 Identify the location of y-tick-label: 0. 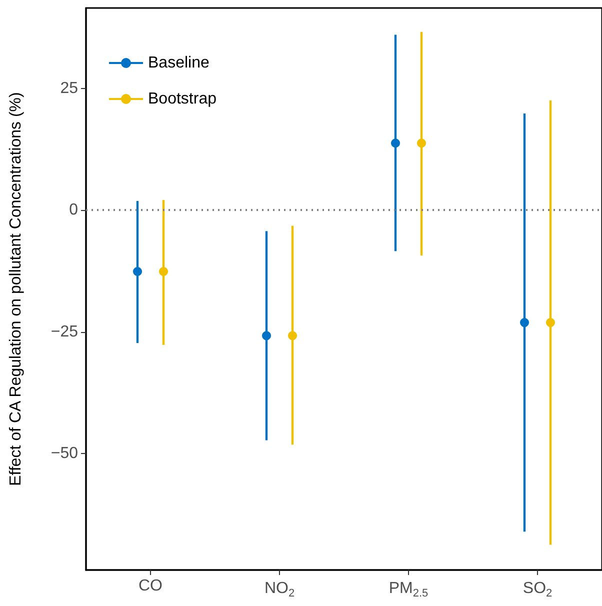
(73, 210).